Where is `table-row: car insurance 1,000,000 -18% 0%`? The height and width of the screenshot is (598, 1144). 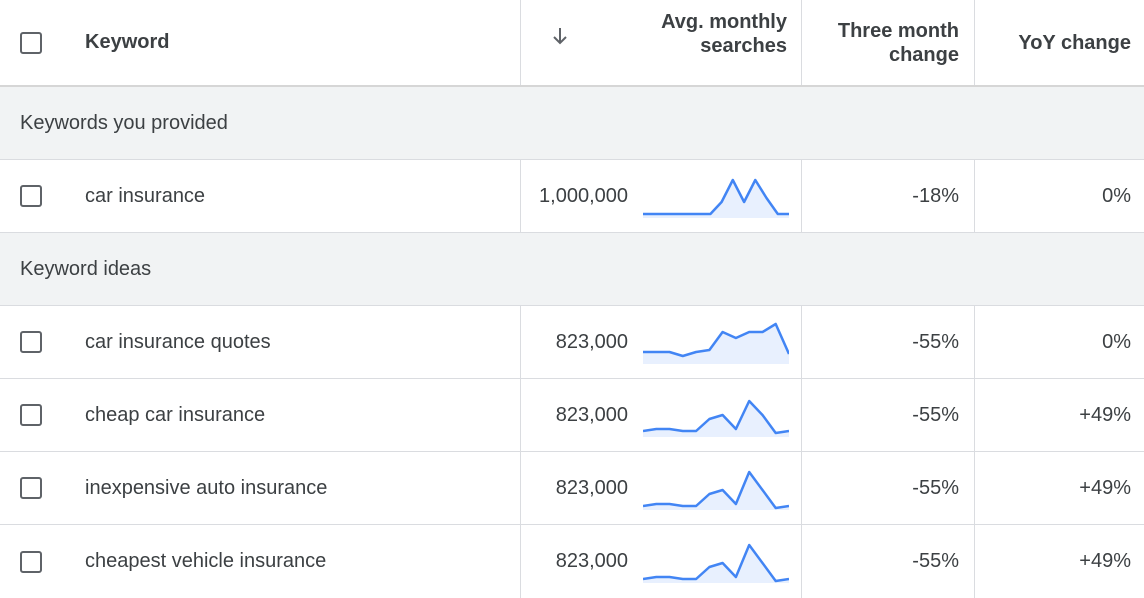
table-row: car insurance 1,000,000 -18% 0% is located at coordinates (572, 196).